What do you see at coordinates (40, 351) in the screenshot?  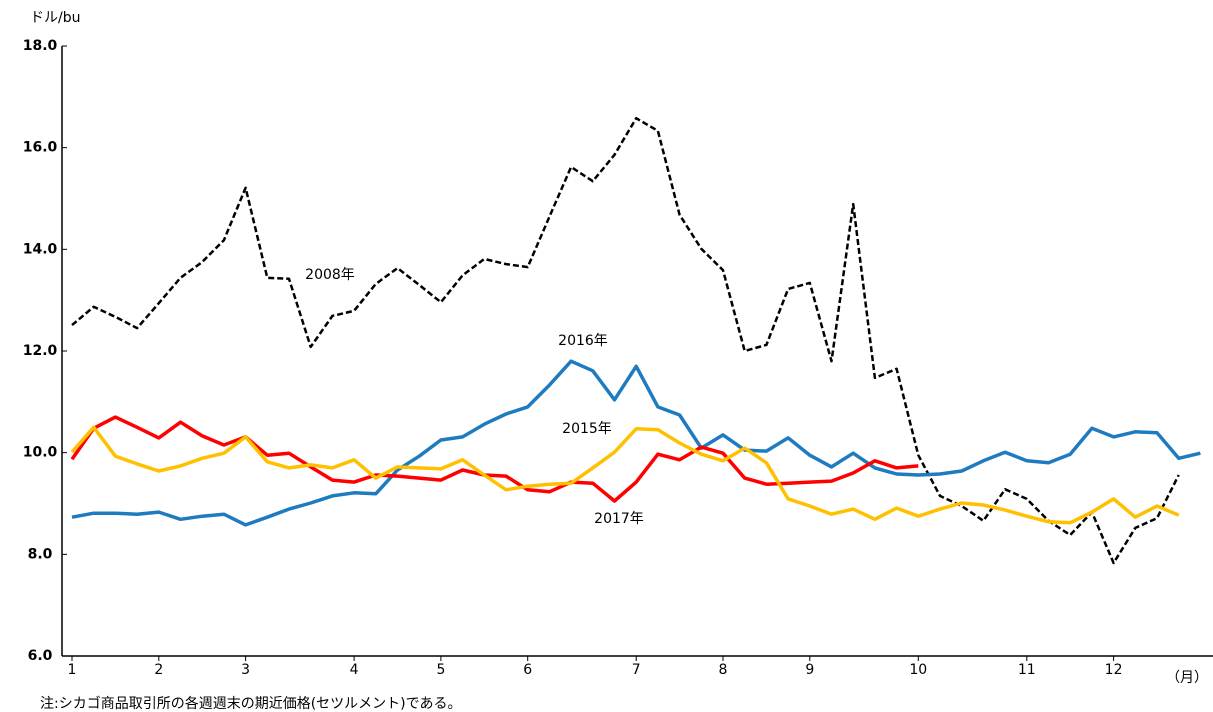 I see `y-tick-label: 12.0` at bounding box center [40, 351].